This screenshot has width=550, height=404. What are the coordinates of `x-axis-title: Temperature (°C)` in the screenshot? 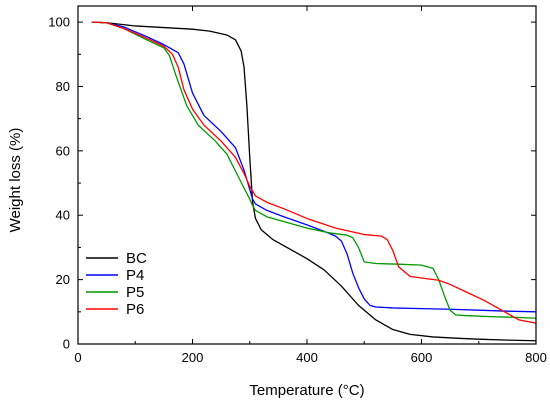 It's located at (306, 390).